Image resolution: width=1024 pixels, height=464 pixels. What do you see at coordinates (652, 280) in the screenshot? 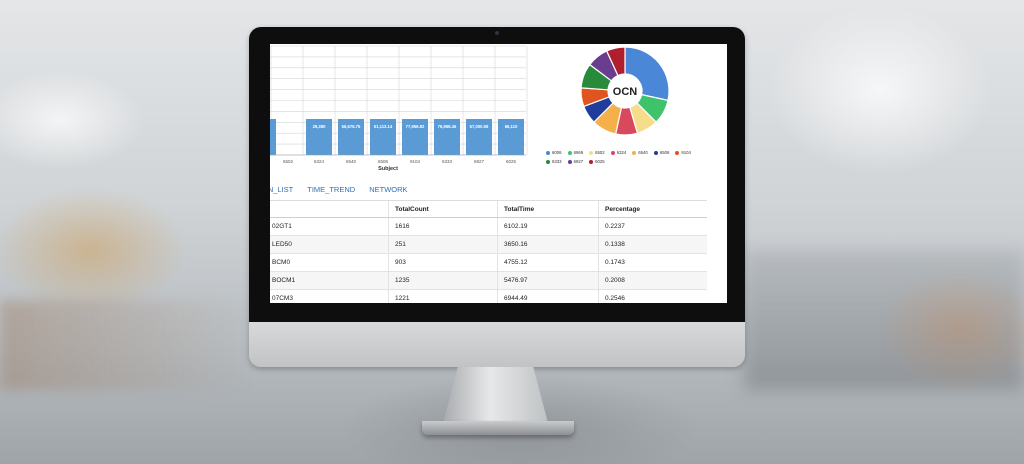
I see `table-cell: 0.2008` at bounding box center [652, 280].